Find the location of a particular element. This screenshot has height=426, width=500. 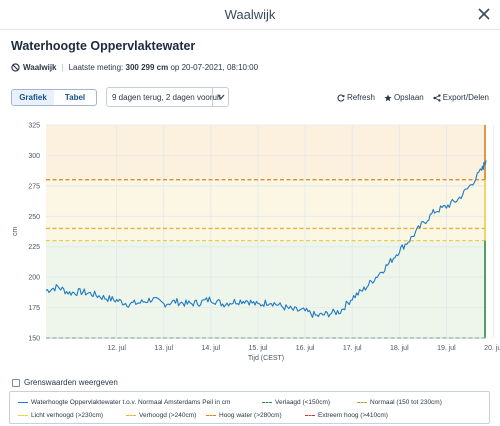

legend-item-verhoogd: Verhoogd (>240cm) is located at coordinates (161, 415).